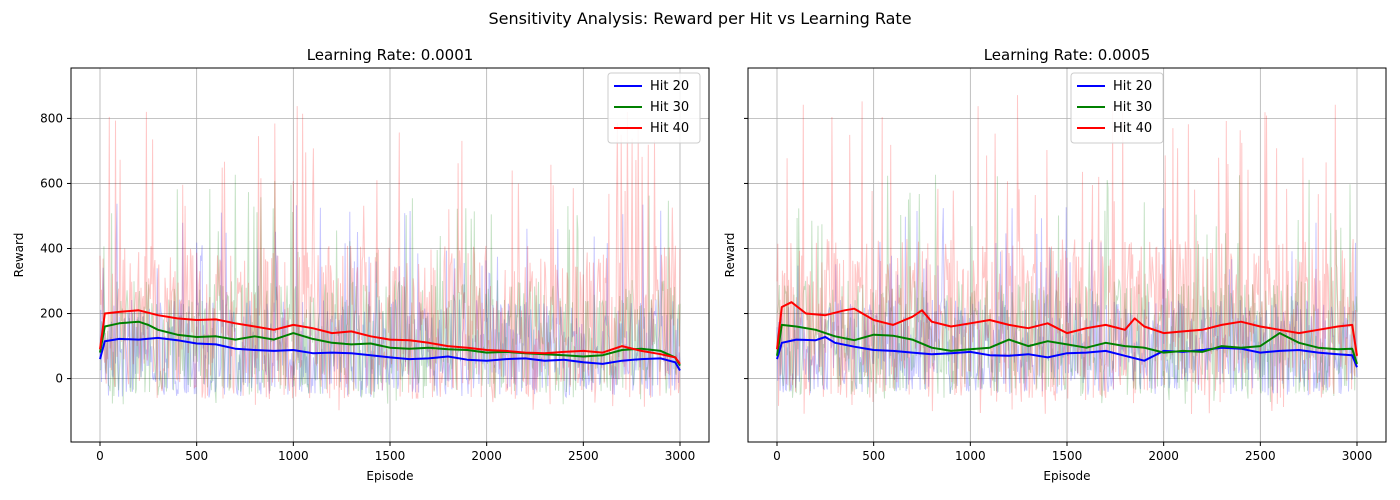 The width and height of the screenshot is (1400, 500). Describe the element at coordinates (59, 379) in the screenshot. I see `y-tick-label: 0` at that location.